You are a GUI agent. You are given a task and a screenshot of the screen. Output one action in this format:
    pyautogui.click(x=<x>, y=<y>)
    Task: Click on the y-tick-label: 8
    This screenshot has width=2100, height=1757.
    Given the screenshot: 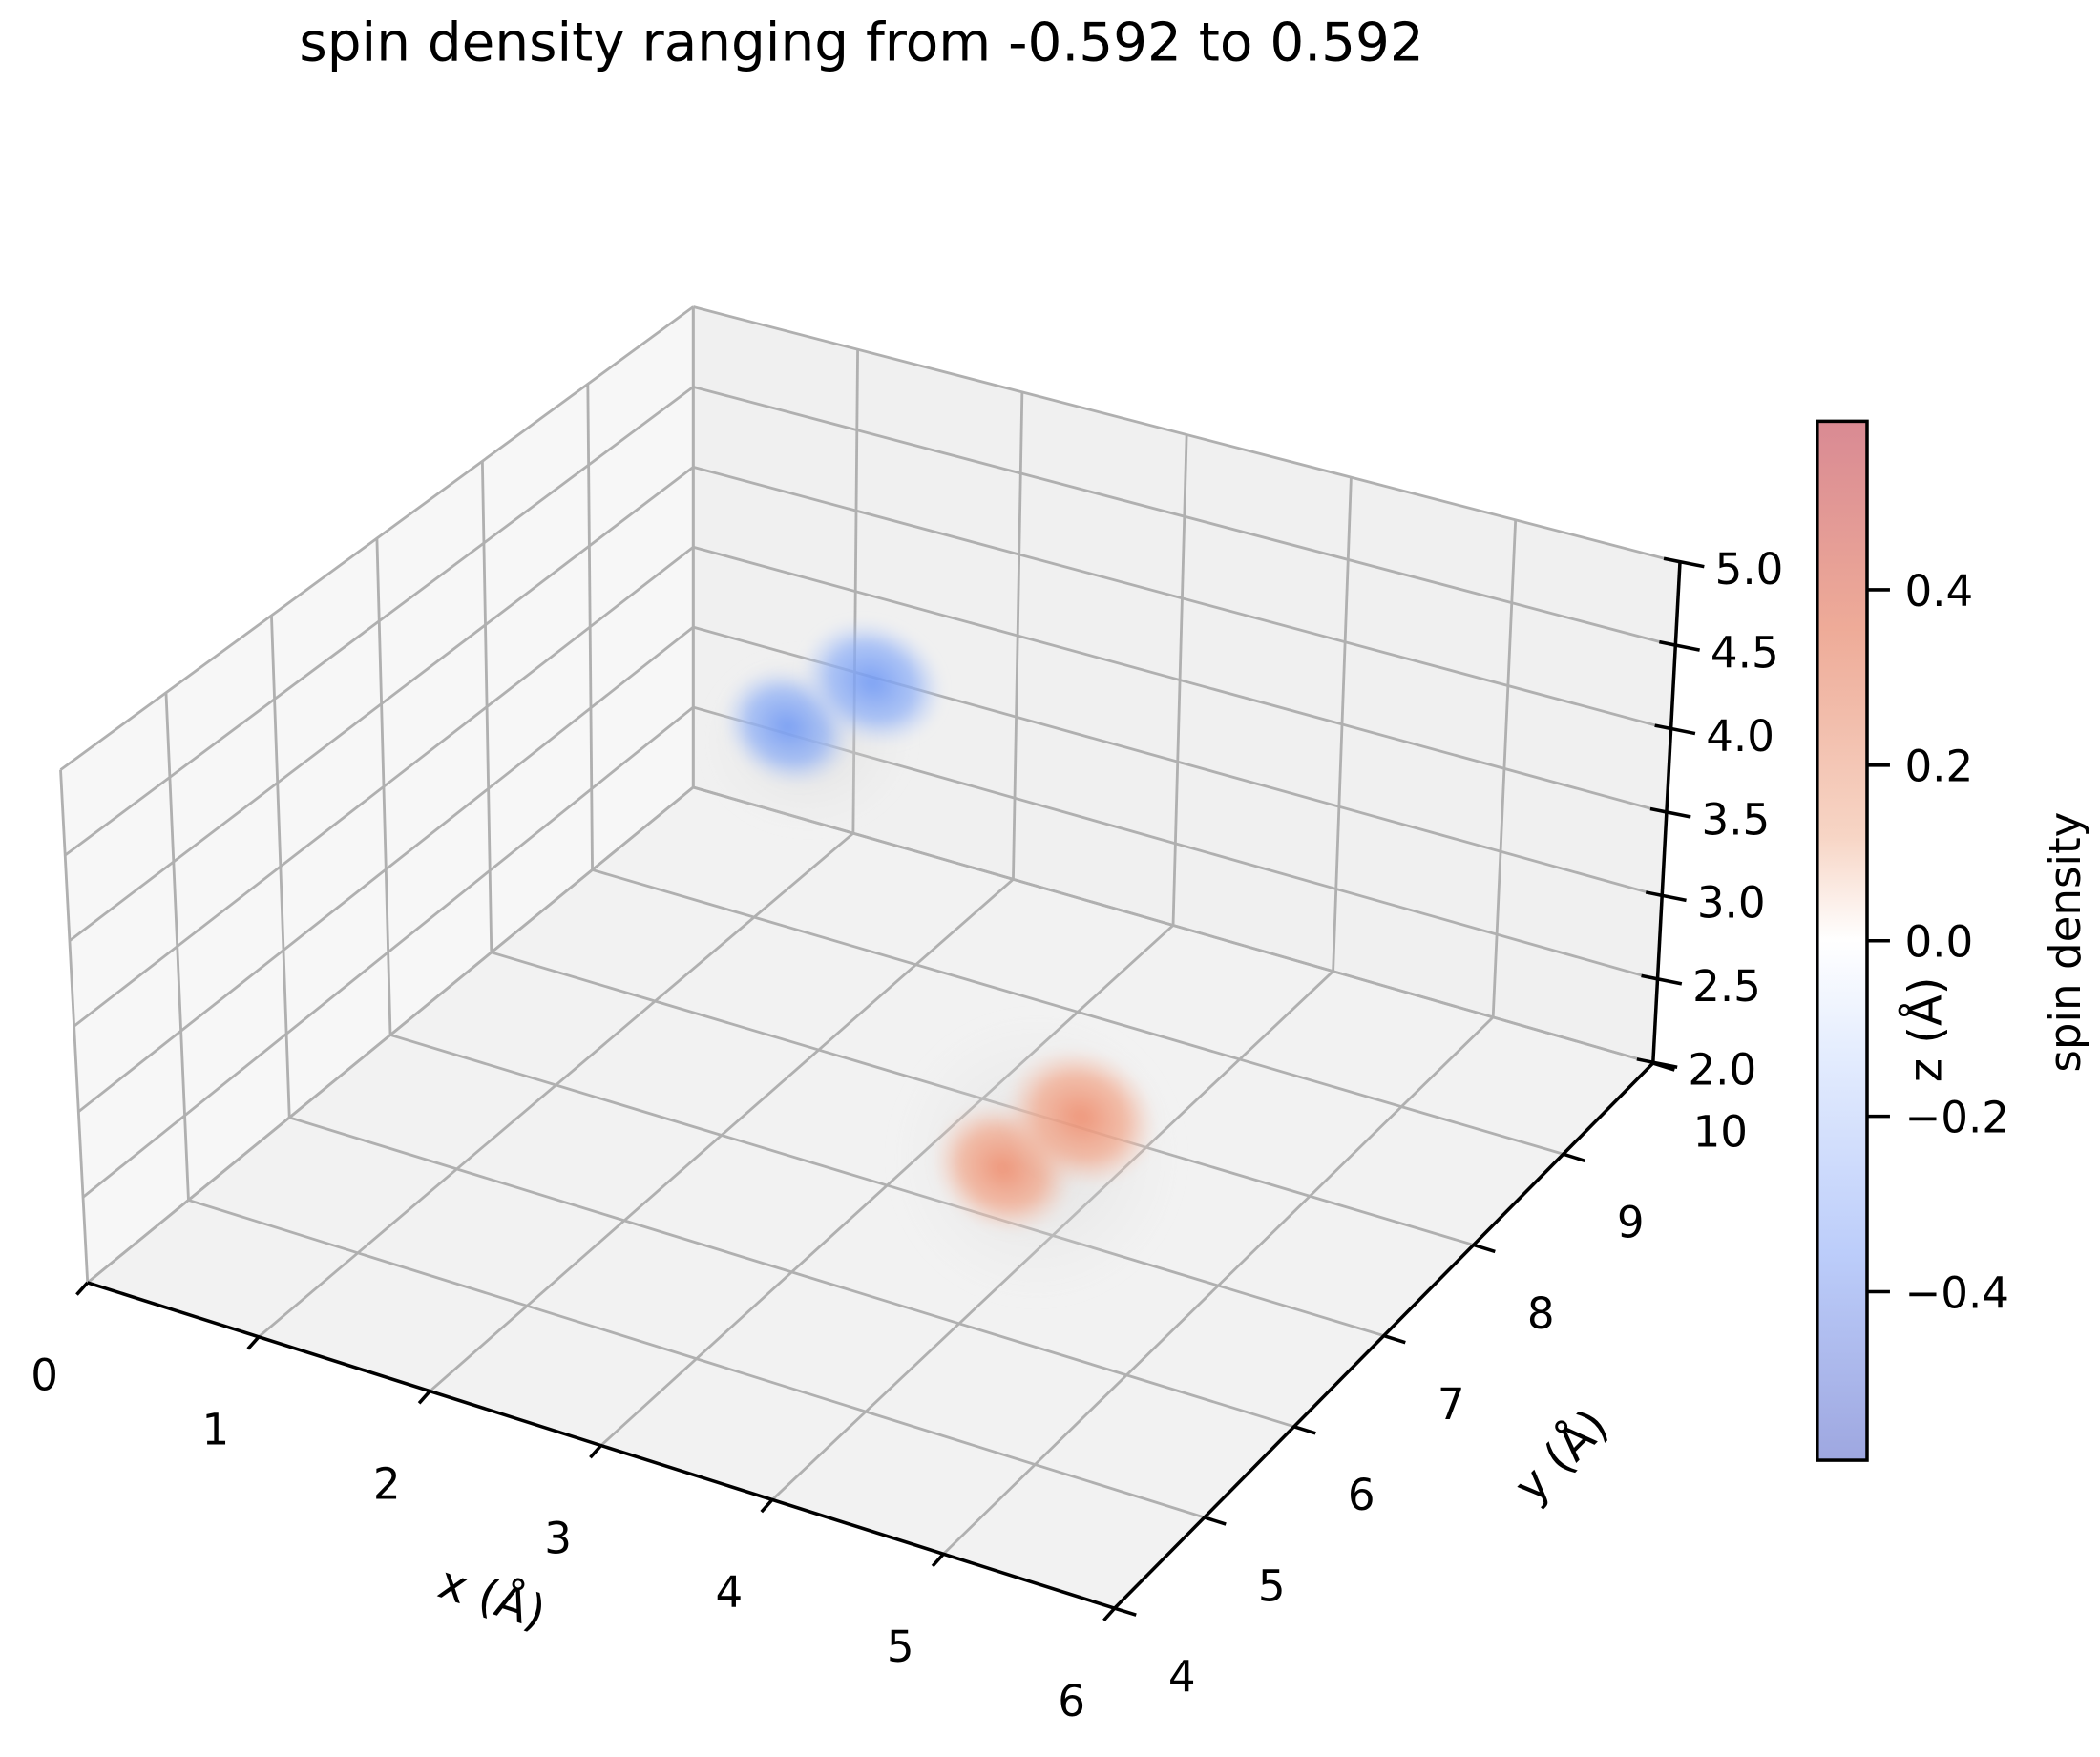 What is the action you would take?
    pyautogui.click(x=1541, y=1313)
    